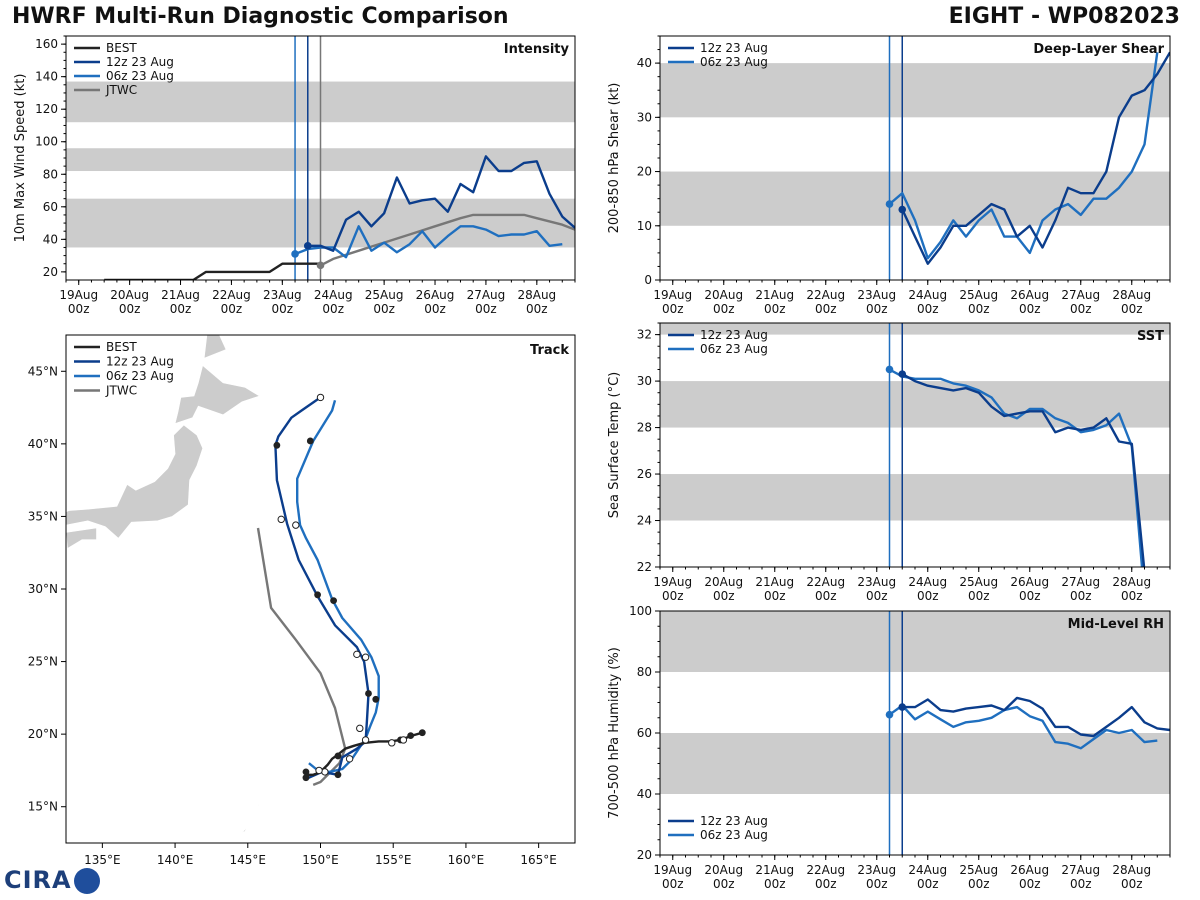 The width and height of the screenshot is (1200, 900). Describe the element at coordinates (1098, 49) in the screenshot. I see `shear-title: Deep-Layer Shear` at that location.